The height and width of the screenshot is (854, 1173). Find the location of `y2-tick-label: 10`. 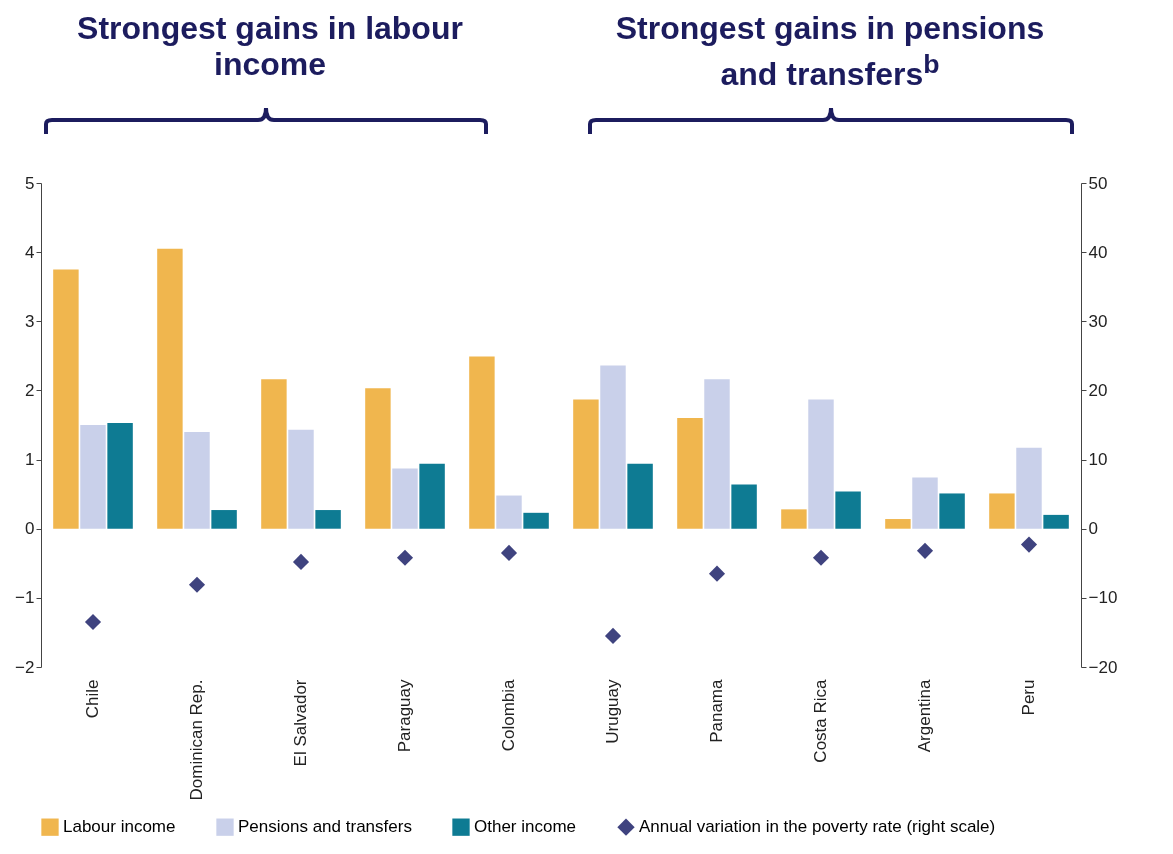

y2-tick-label: 10 is located at coordinates (1098, 460).